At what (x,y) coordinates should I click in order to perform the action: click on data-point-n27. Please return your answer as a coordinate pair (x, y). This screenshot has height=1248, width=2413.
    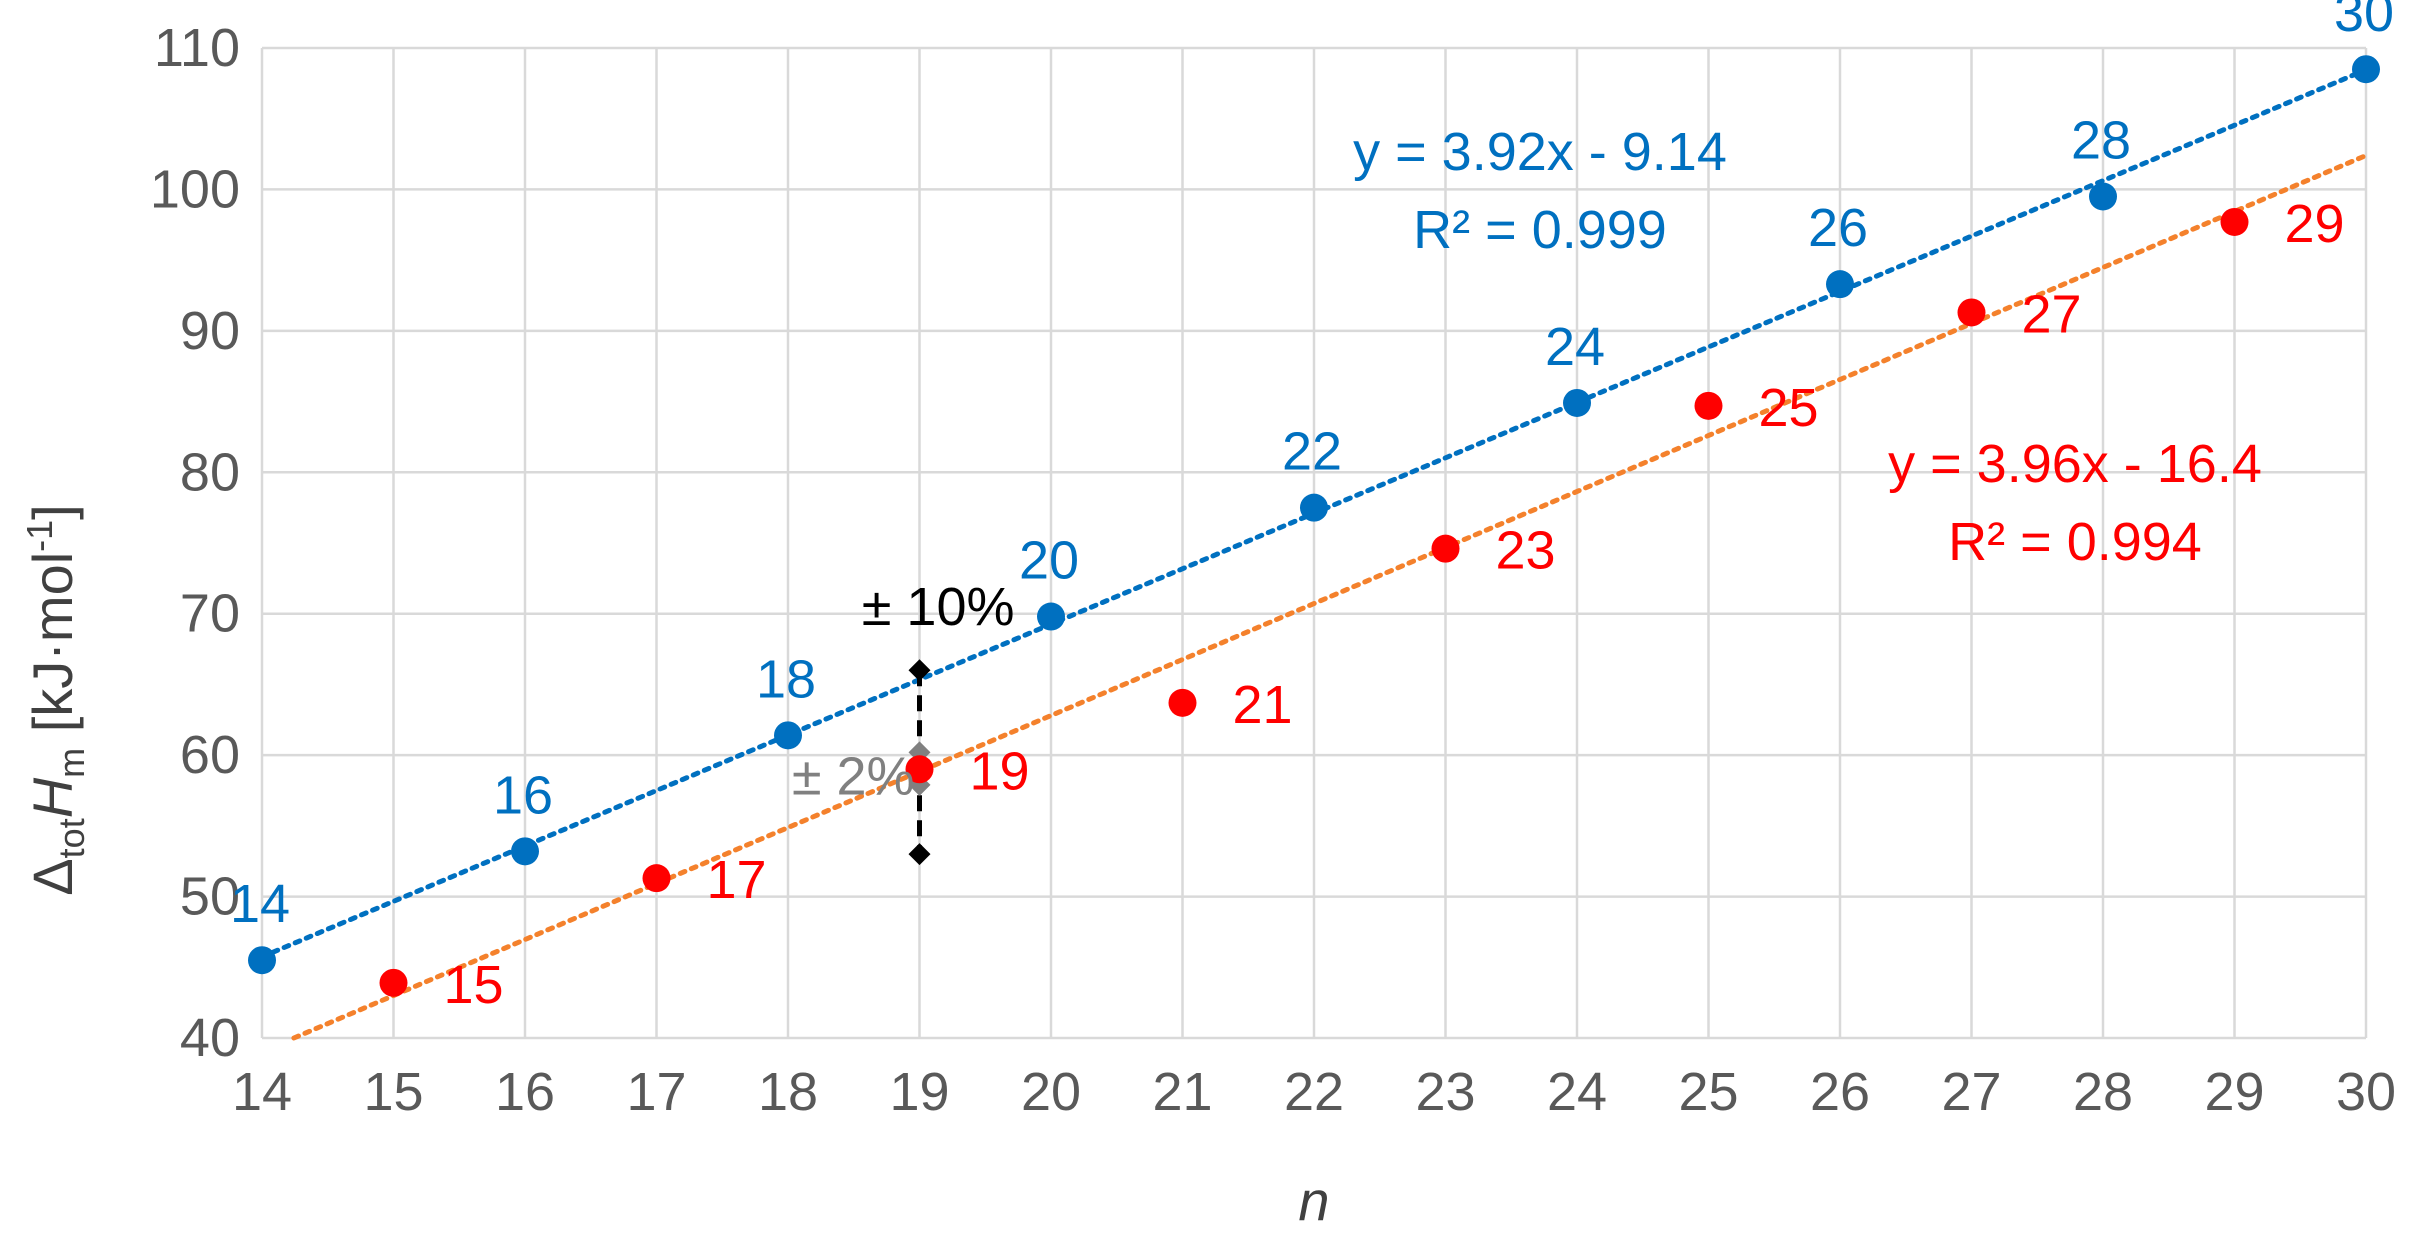
    Looking at the image, I should click on (1971, 312).